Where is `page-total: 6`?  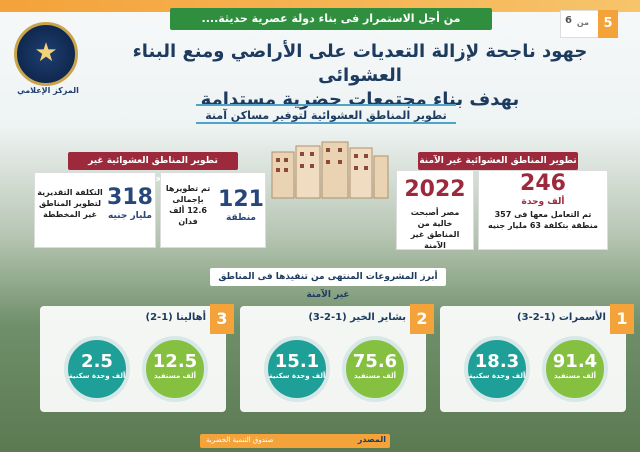
page-total: 6 is located at coordinates (568, 20).